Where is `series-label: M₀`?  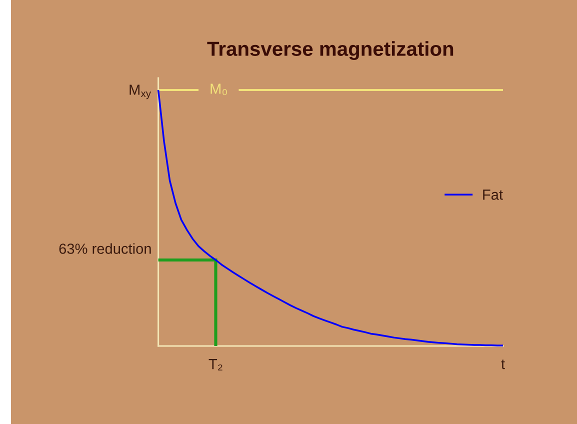 series-label: M₀ is located at coordinates (218, 90).